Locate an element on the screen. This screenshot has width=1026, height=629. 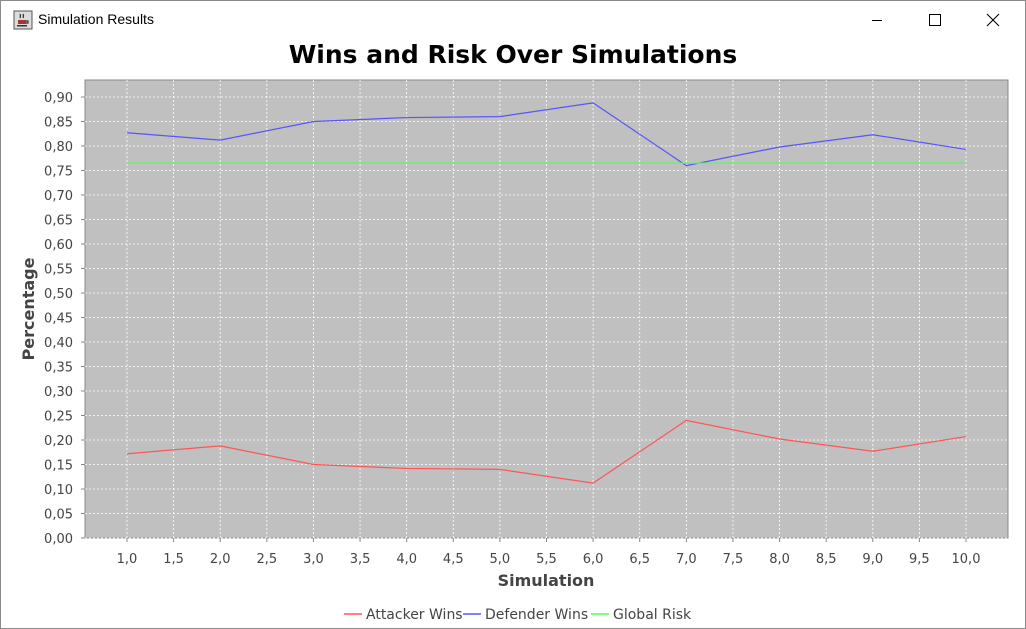
x-tick-label: 2,0 is located at coordinates (220, 559).